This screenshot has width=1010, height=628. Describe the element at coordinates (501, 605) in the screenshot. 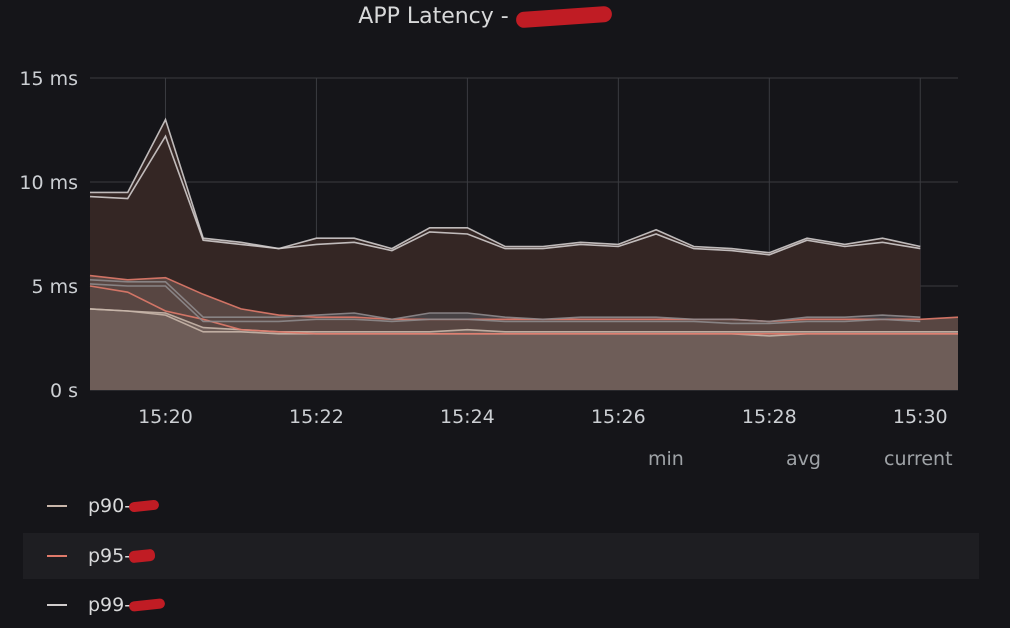

I see `legend-item-p99: p99-` at that location.